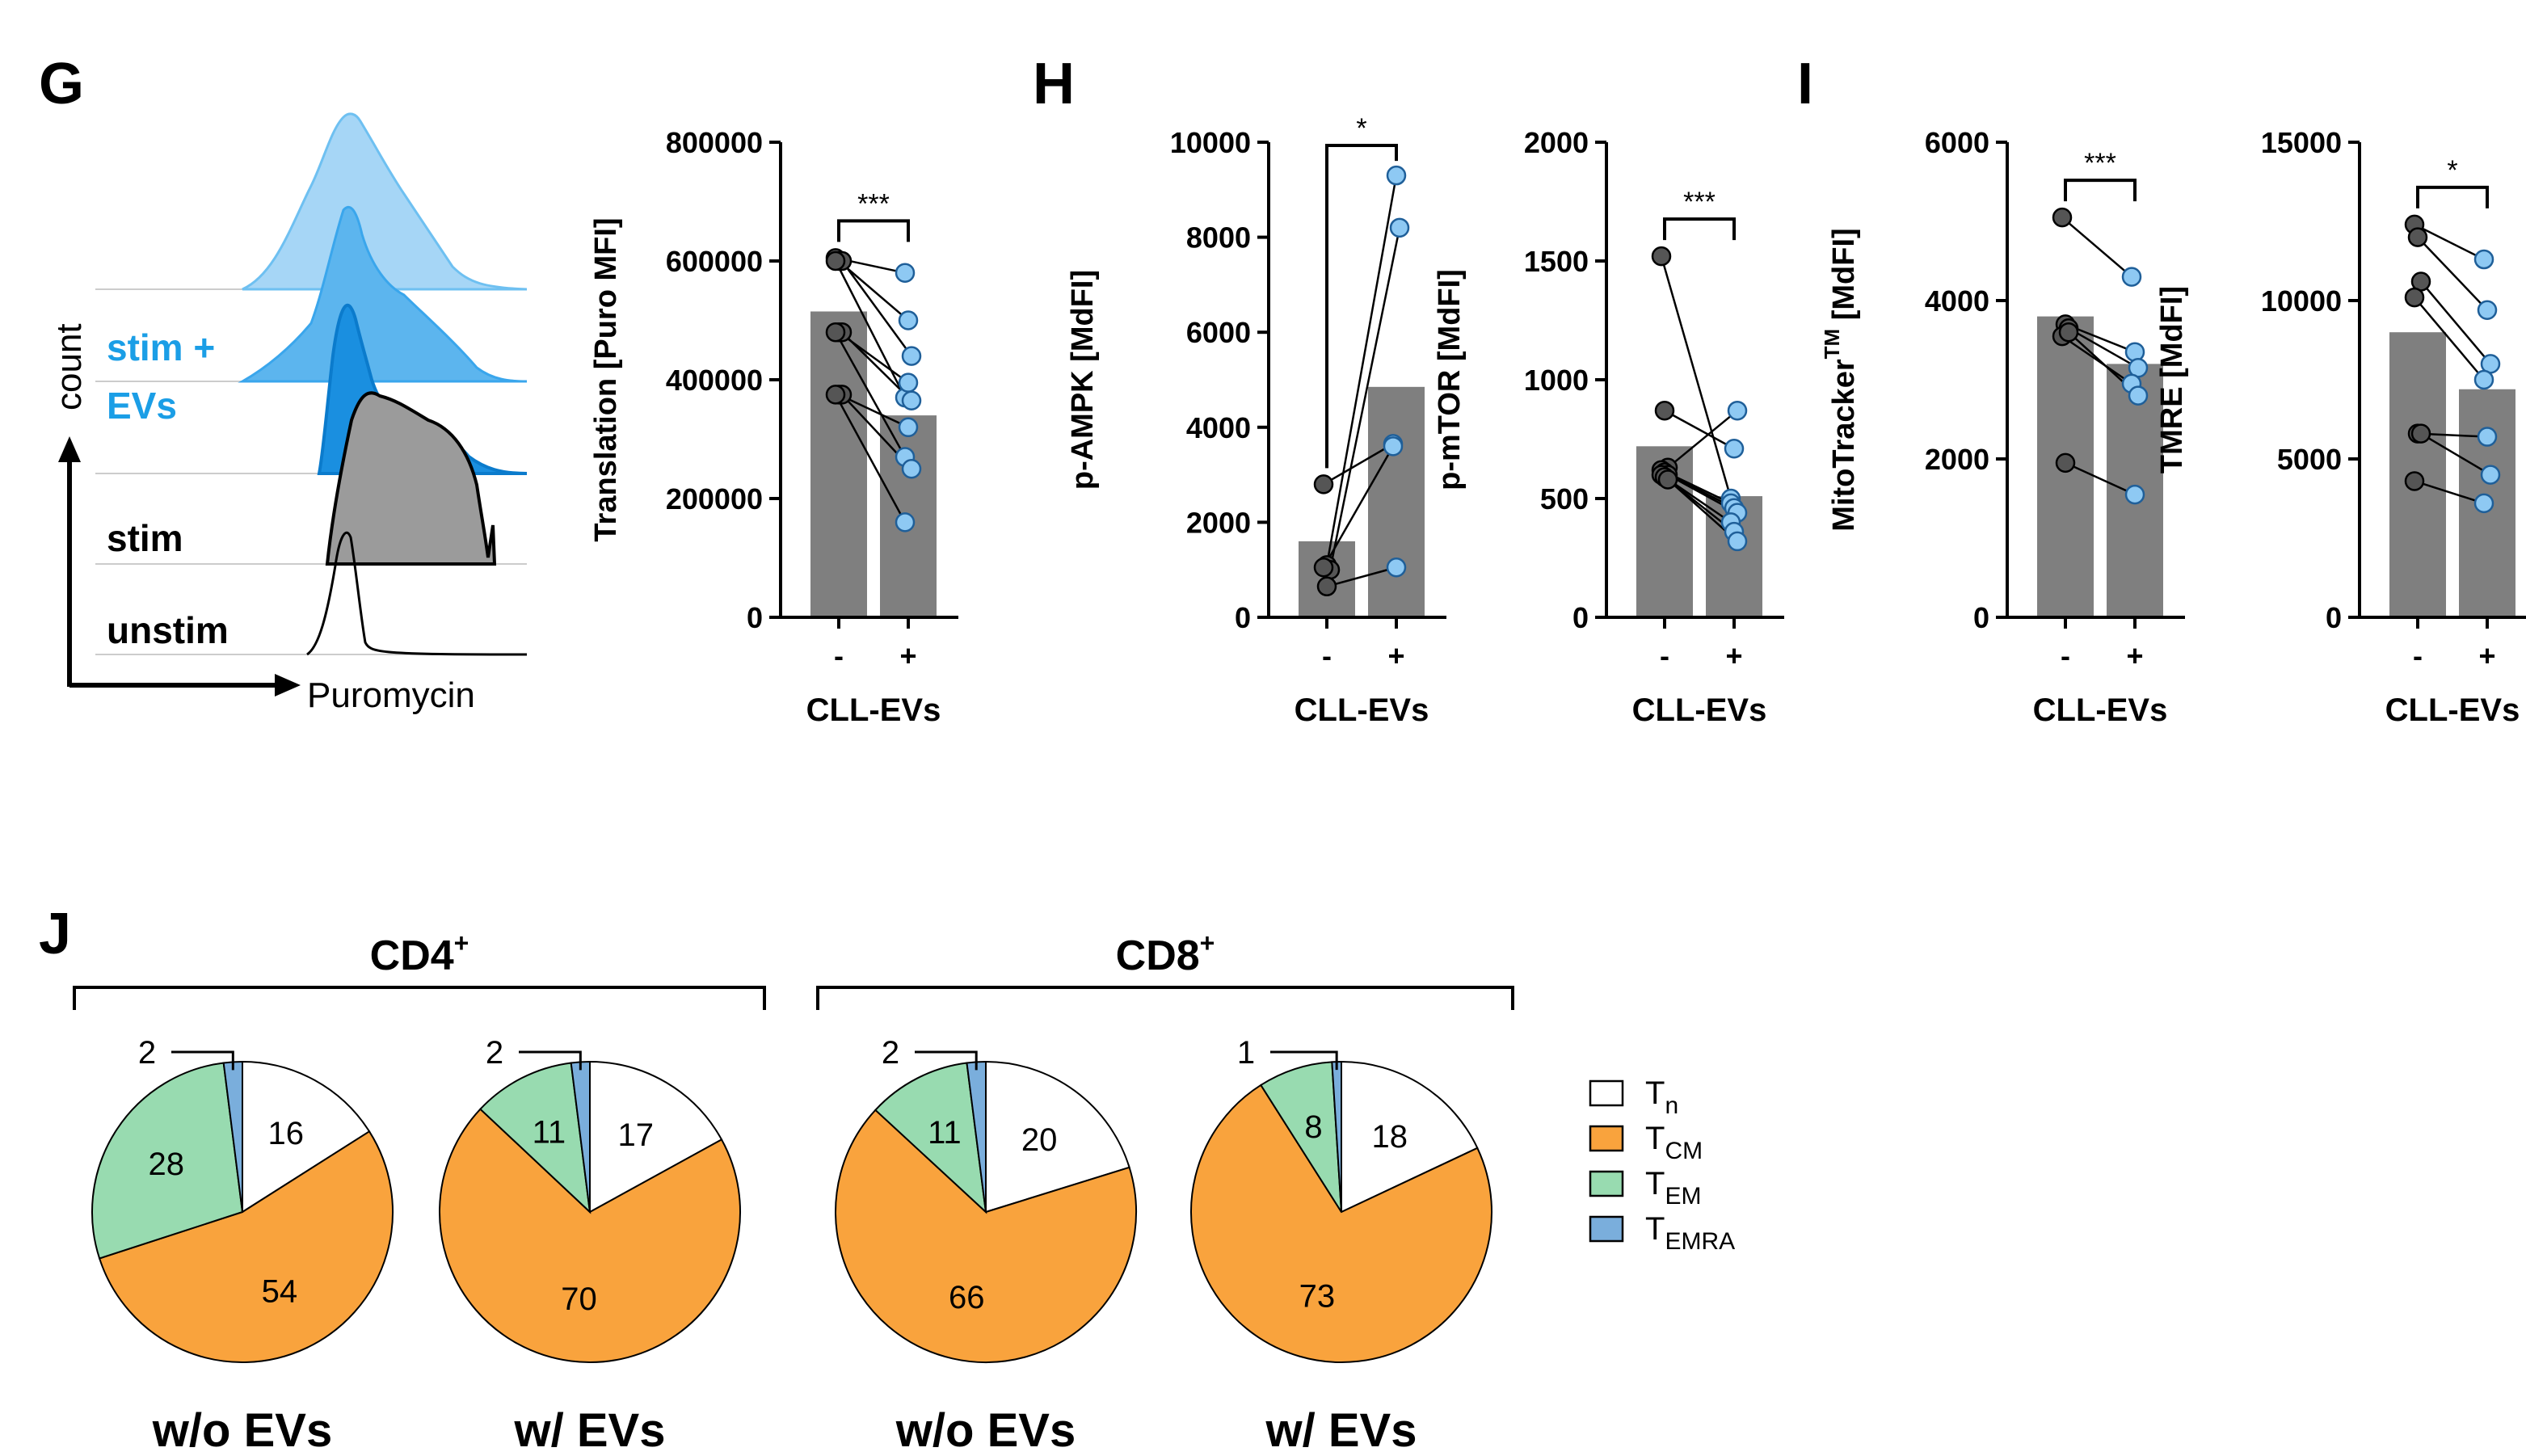 This screenshot has width=2526, height=1456. Describe the element at coordinates (1165, 998) in the screenshot. I see `group-bracket-cd8` at that location.